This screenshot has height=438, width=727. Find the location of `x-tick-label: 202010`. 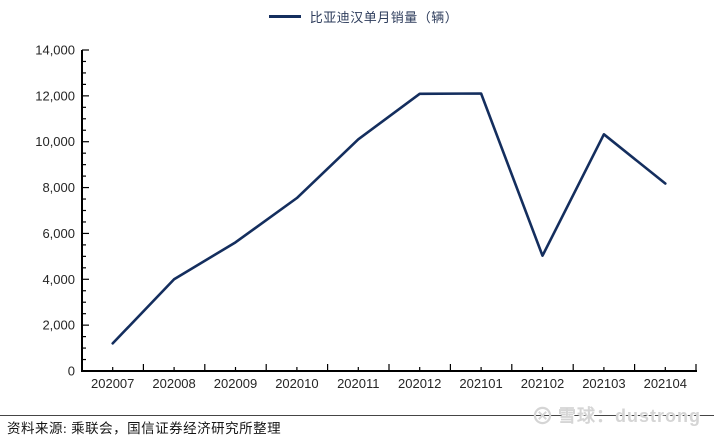

x-tick-label: 202010 is located at coordinates (296, 383).